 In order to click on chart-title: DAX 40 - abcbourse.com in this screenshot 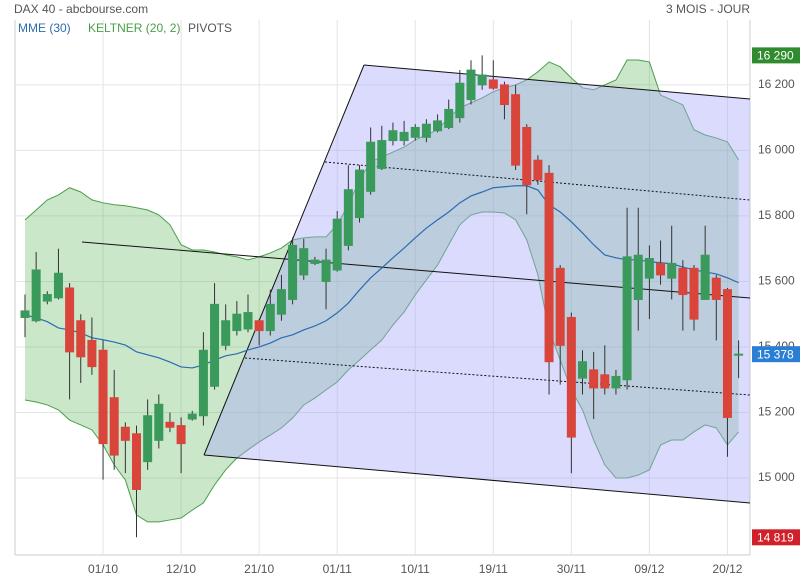, I will do `click(81, 9)`.